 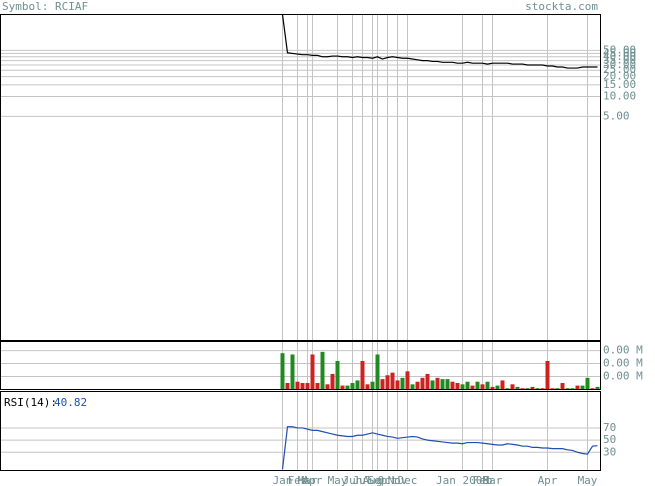 What do you see at coordinates (619, 64) in the screenshot?
I see `y-tick-label: 30.00` at bounding box center [619, 64].